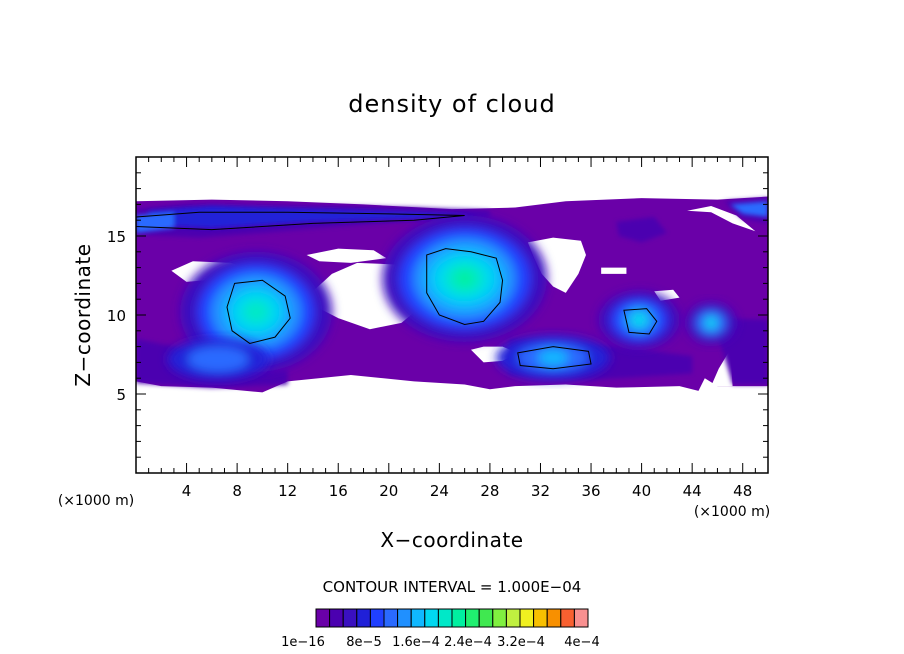 Image resolution: width=904 pixels, height=654 pixels. What do you see at coordinates (121, 395) in the screenshot?
I see `y-tick-label: 5` at bounding box center [121, 395].